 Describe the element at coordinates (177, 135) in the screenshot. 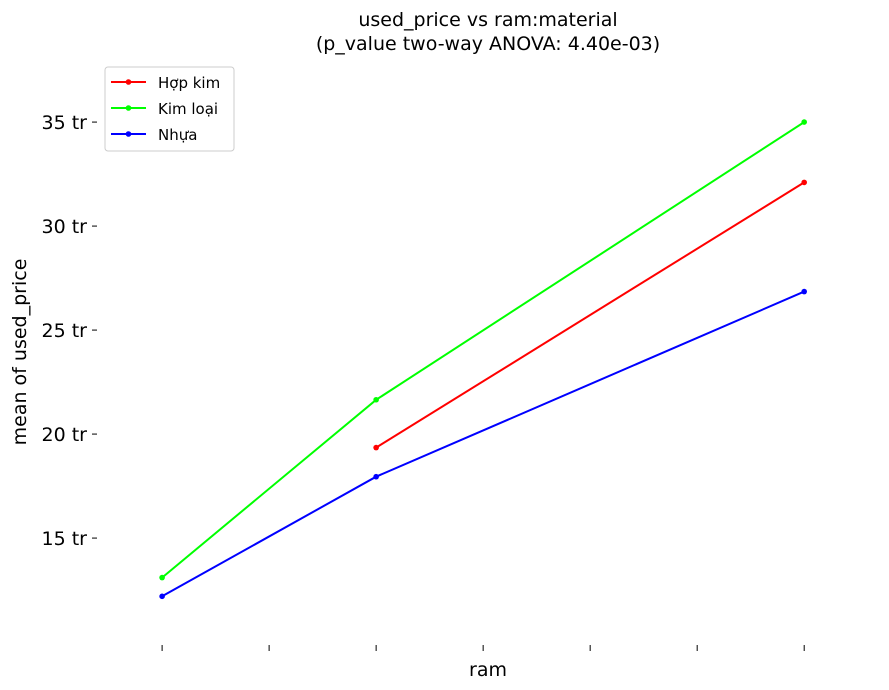

I see `legend-label: Nhựa` at that location.